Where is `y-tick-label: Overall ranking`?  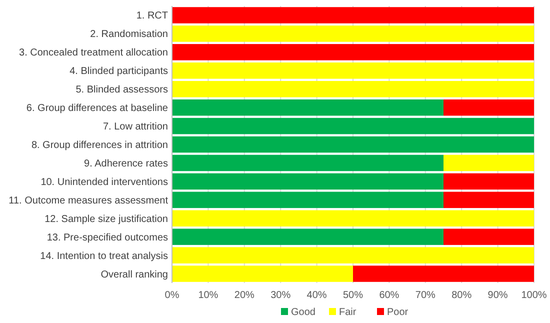 y-tick-label: Overall ranking is located at coordinates (134, 274).